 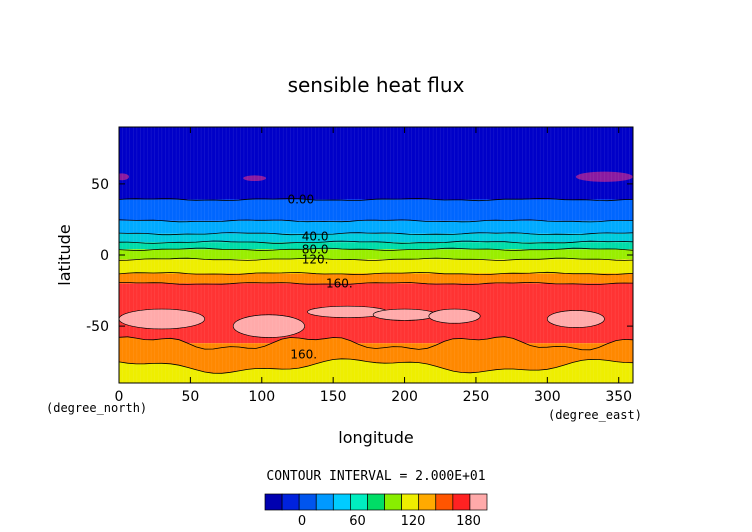 What do you see at coordinates (261, 397) in the screenshot?
I see `x-tick-label: 100` at bounding box center [261, 397].